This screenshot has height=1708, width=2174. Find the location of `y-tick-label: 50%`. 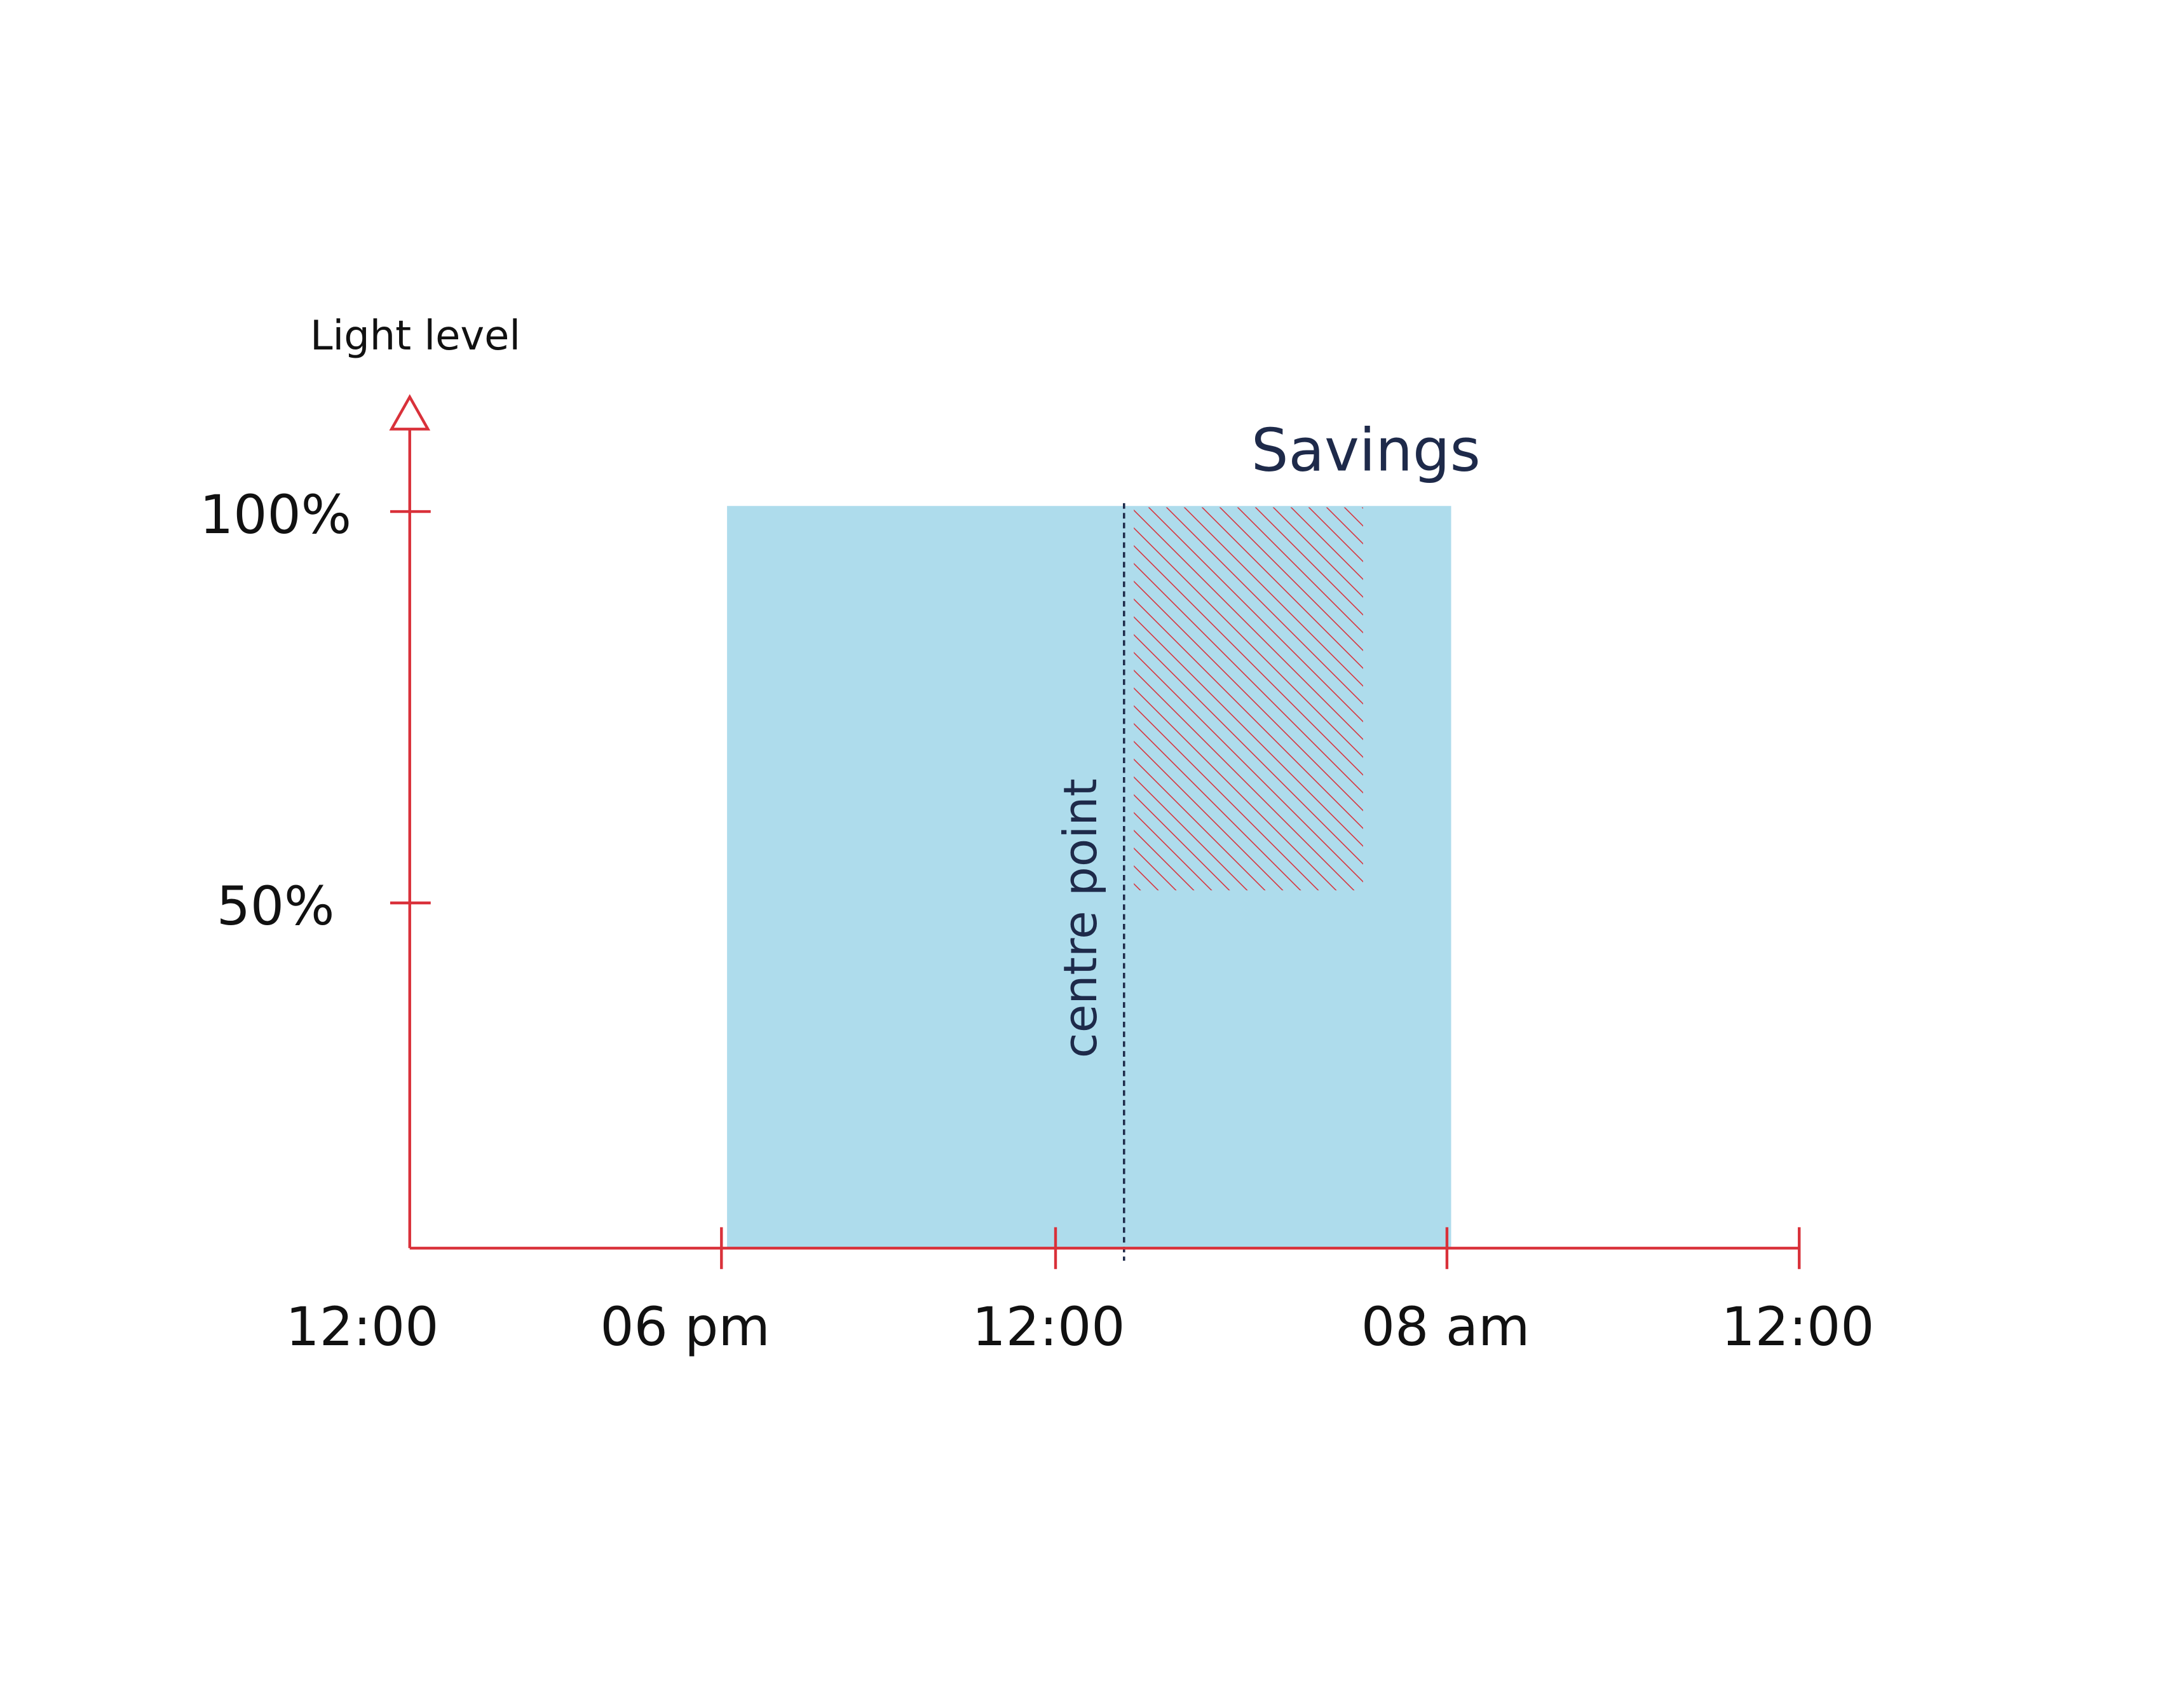

y-tick-label: 50% is located at coordinates (276, 906).